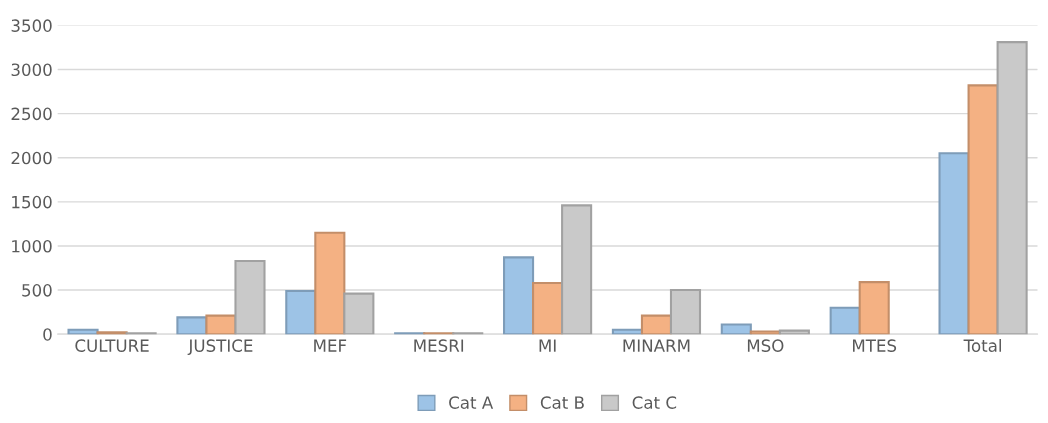 The width and height of the screenshot is (1048, 423). Describe the element at coordinates (471, 402) in the screenshot. I see `legend-label: Cat A` at that location.